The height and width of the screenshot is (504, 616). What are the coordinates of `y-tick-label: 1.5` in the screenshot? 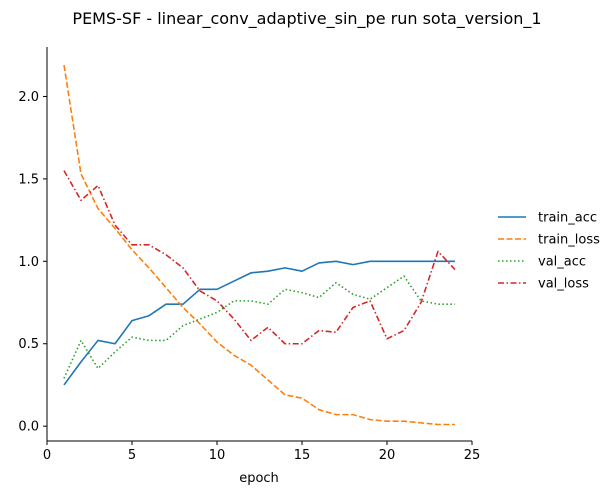 It's located at (28, 179).